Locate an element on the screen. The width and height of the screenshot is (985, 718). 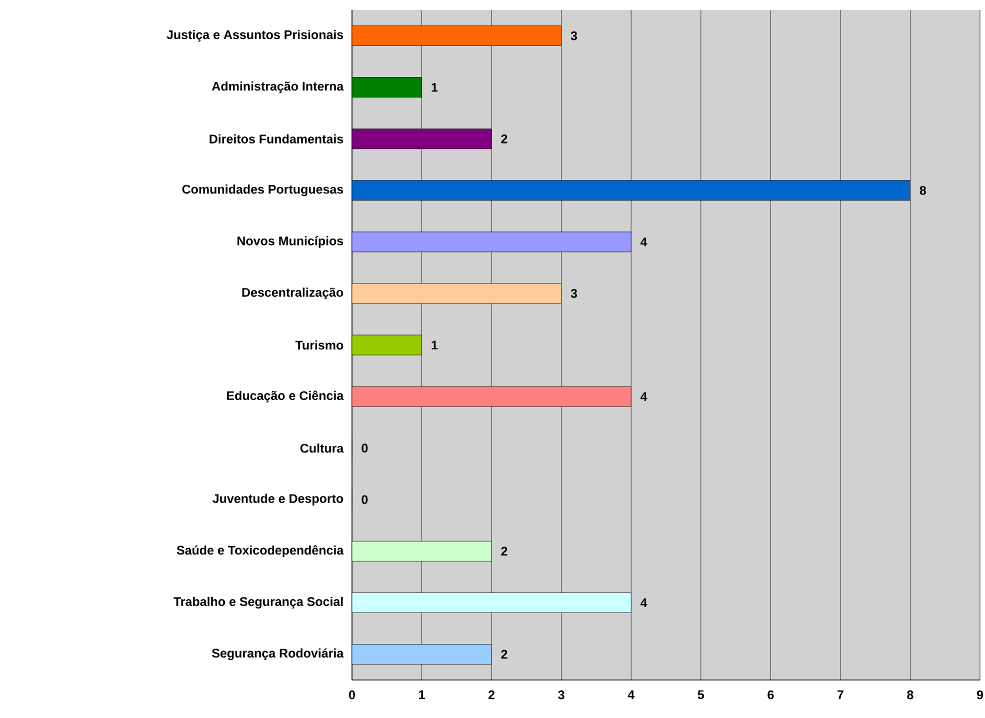
x-tick-label: 7 is located at coordinates (841, 694).